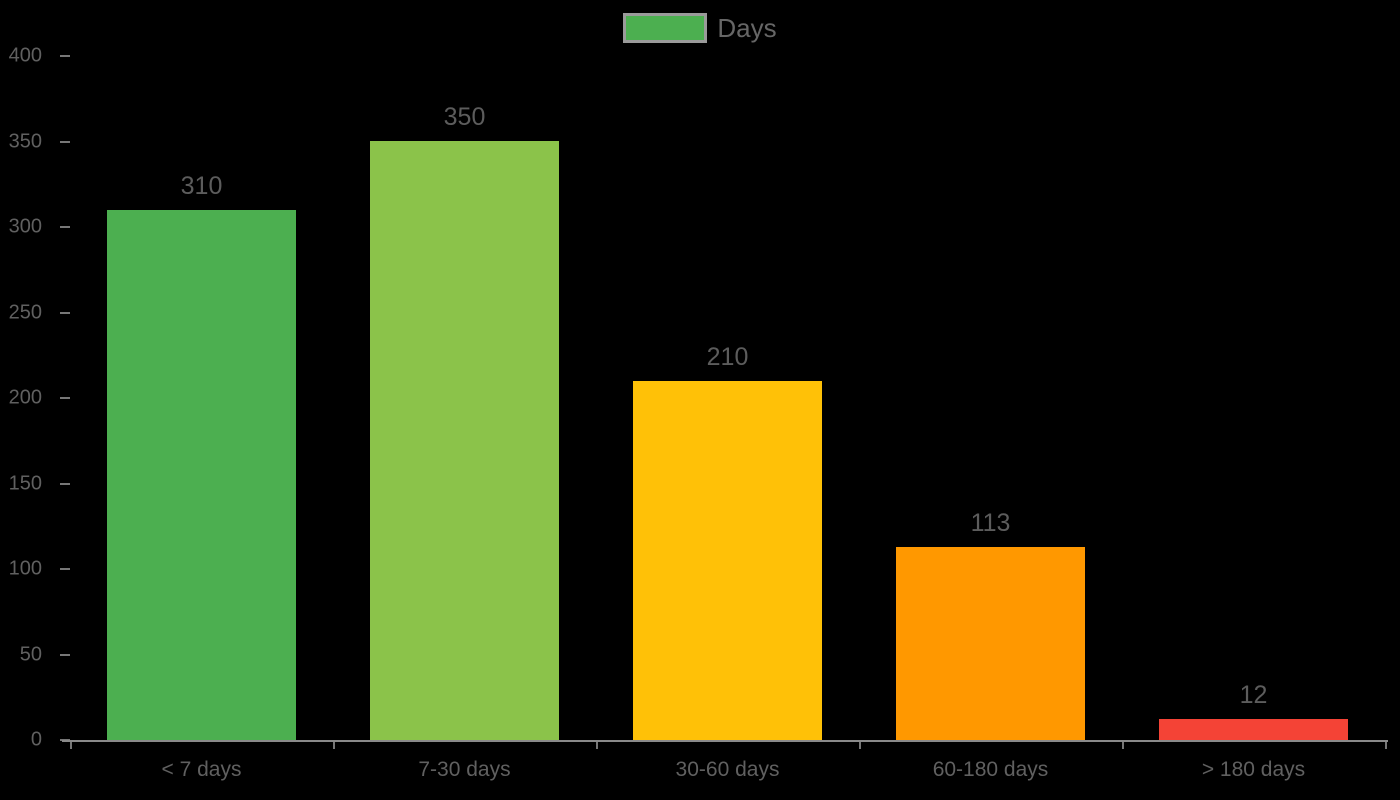 The width and height of the screenshot is (1400, 800). What do you see at coordinates (25, 397) in the screenshot?
I see `y-axis-tick-label: 200` at bounding box center [25, 397].